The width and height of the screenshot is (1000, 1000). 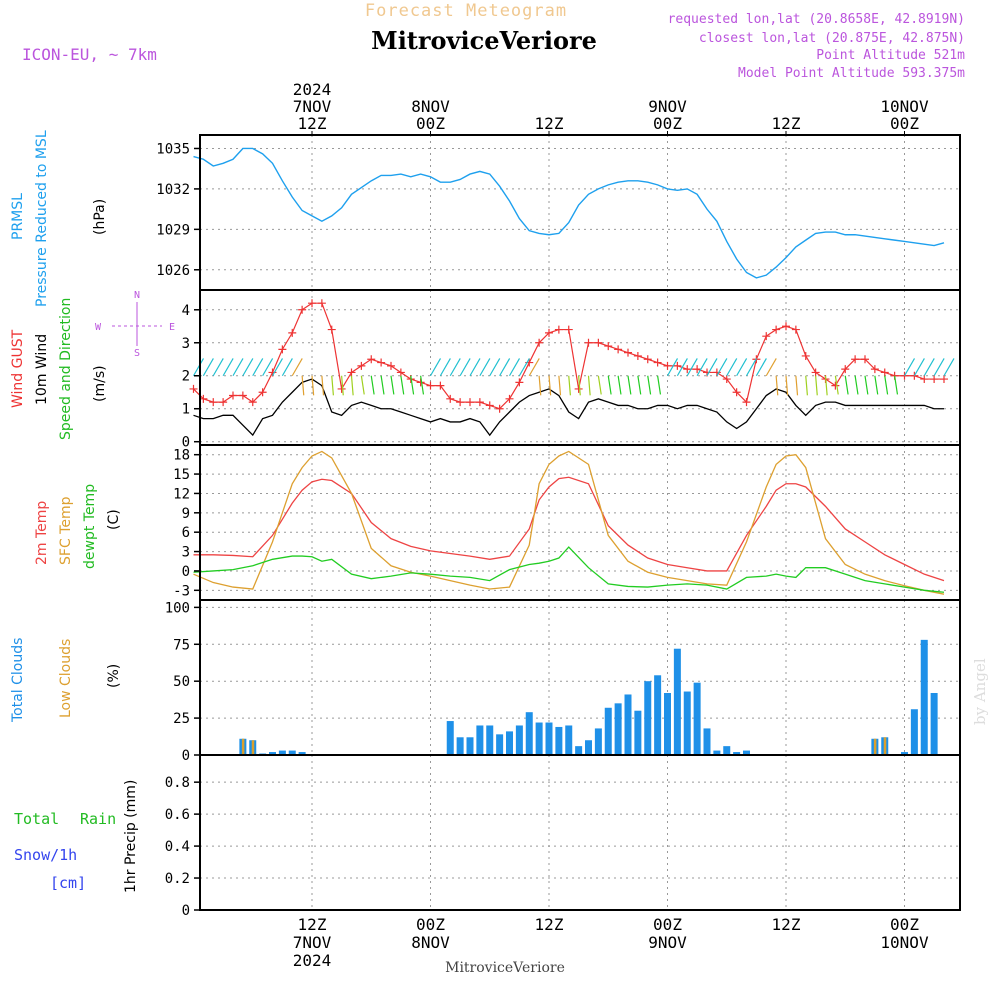 What do you see at coordinates (186, 377) in the screenshot?
I see `wind-tick-label: 2` at bounding box center [186, 377].